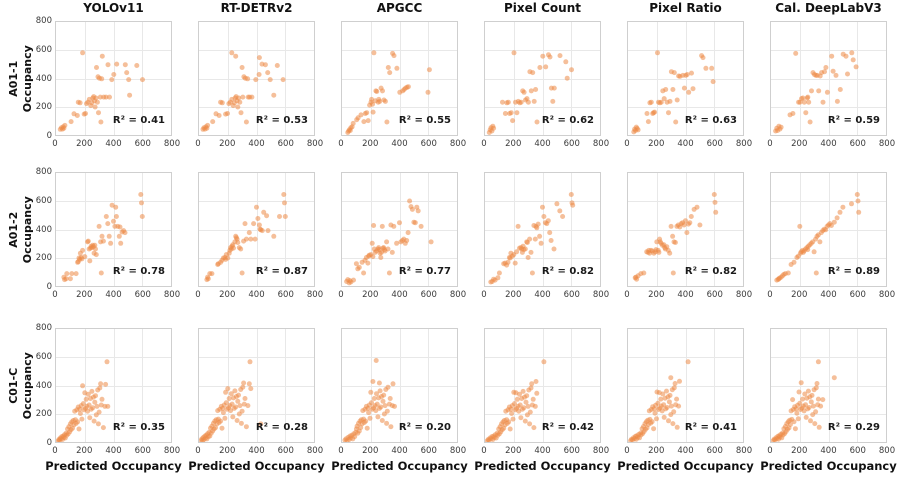 The image size is (897, 478). I want to click on r-squared-label: R² = 0.59, so click(853, 120).